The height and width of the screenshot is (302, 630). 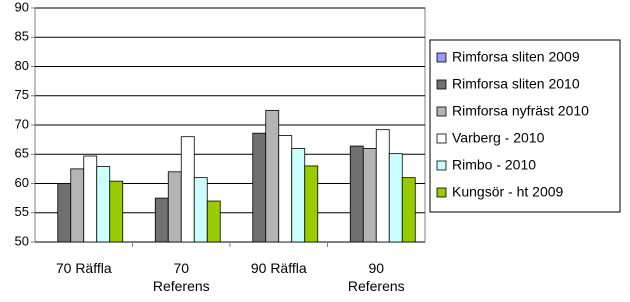 What do you see at coordinates (376, 277) in the screenshot?
I see `x-tick-label: 90 Referens` at bounding box center [376, 277].